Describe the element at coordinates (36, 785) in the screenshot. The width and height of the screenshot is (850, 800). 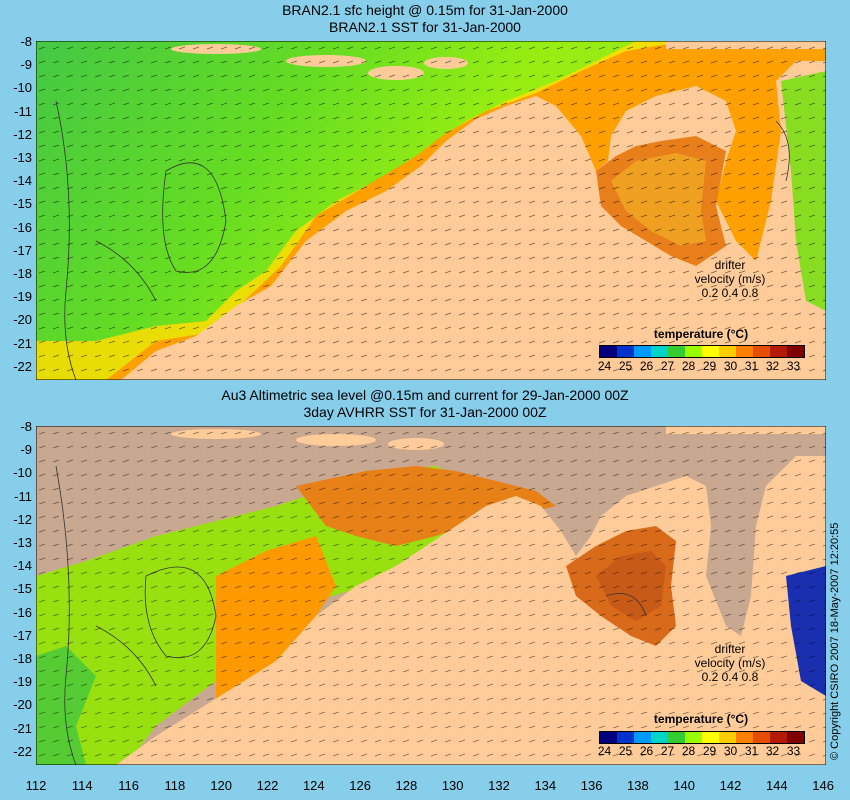
I see `x-tick-label: 112` at that location.